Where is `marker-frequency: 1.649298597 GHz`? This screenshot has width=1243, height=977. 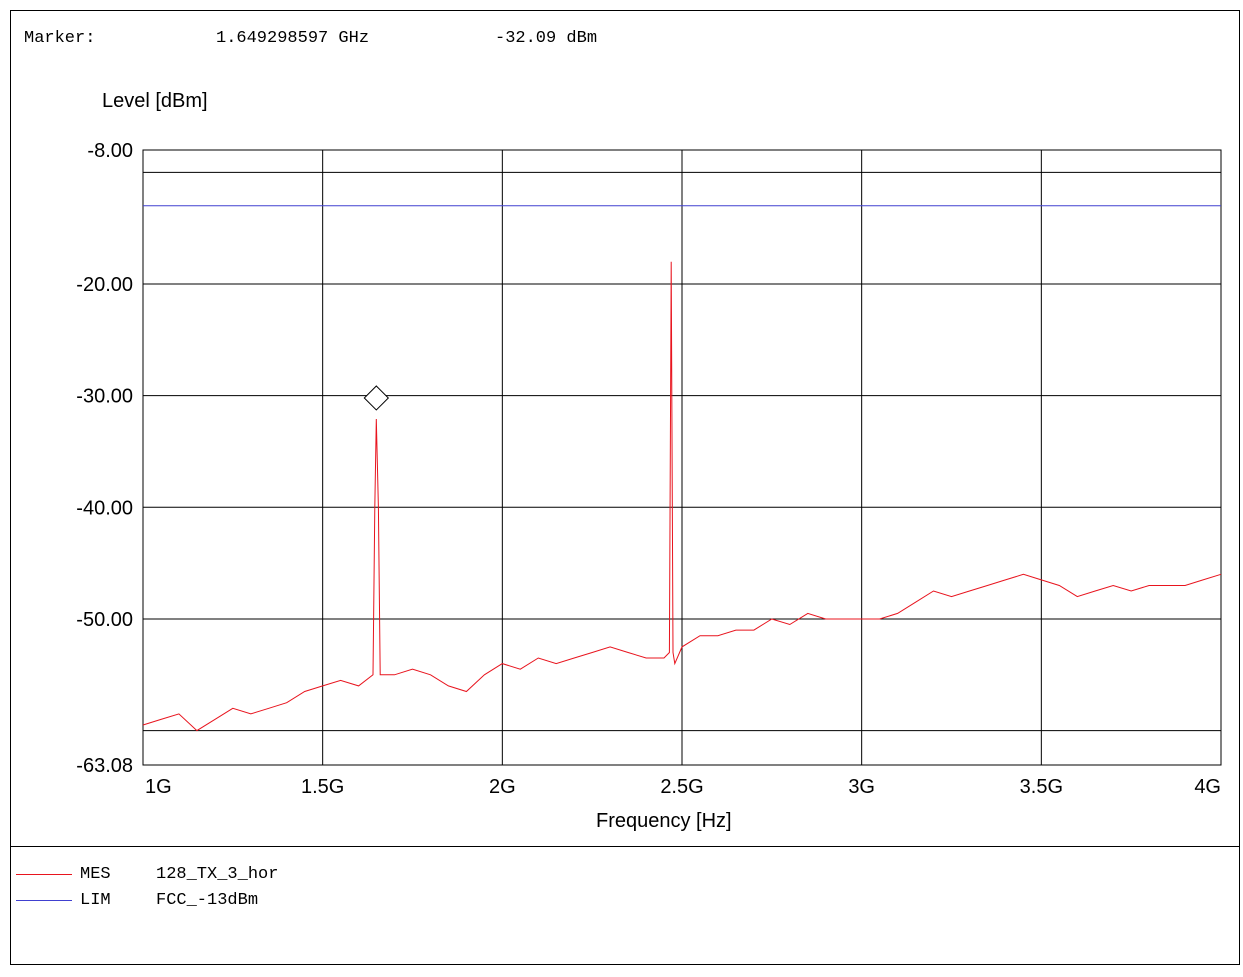 marker-frequency: 1.649298597 GHz is located at coordinates (293, 38).